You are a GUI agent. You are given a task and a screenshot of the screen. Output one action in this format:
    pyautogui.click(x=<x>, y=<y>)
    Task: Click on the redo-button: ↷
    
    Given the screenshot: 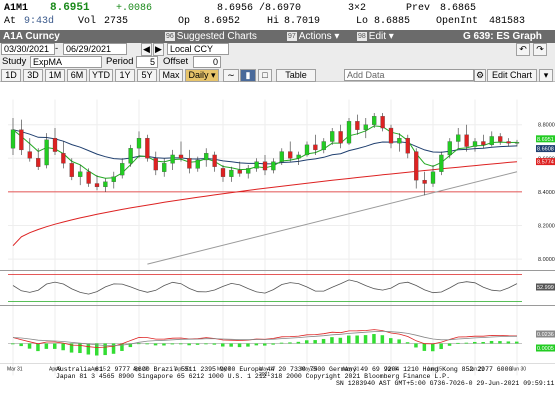 What is the action you would take?
    pyautogui.click(x=540, y=49)
    